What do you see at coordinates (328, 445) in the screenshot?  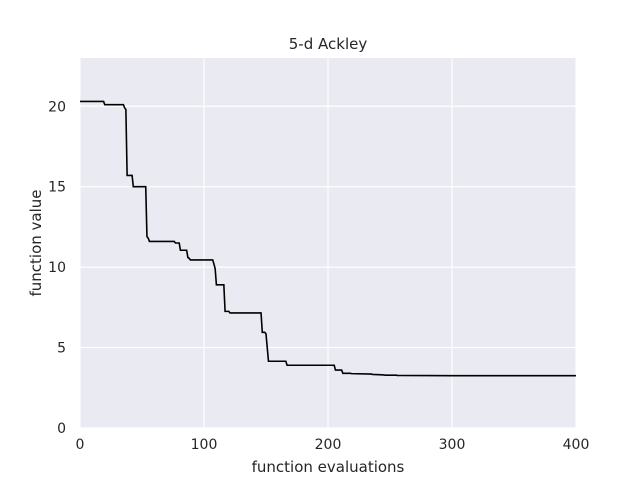 I see `x-tick-label: 200` at bounding box center [328, 445].